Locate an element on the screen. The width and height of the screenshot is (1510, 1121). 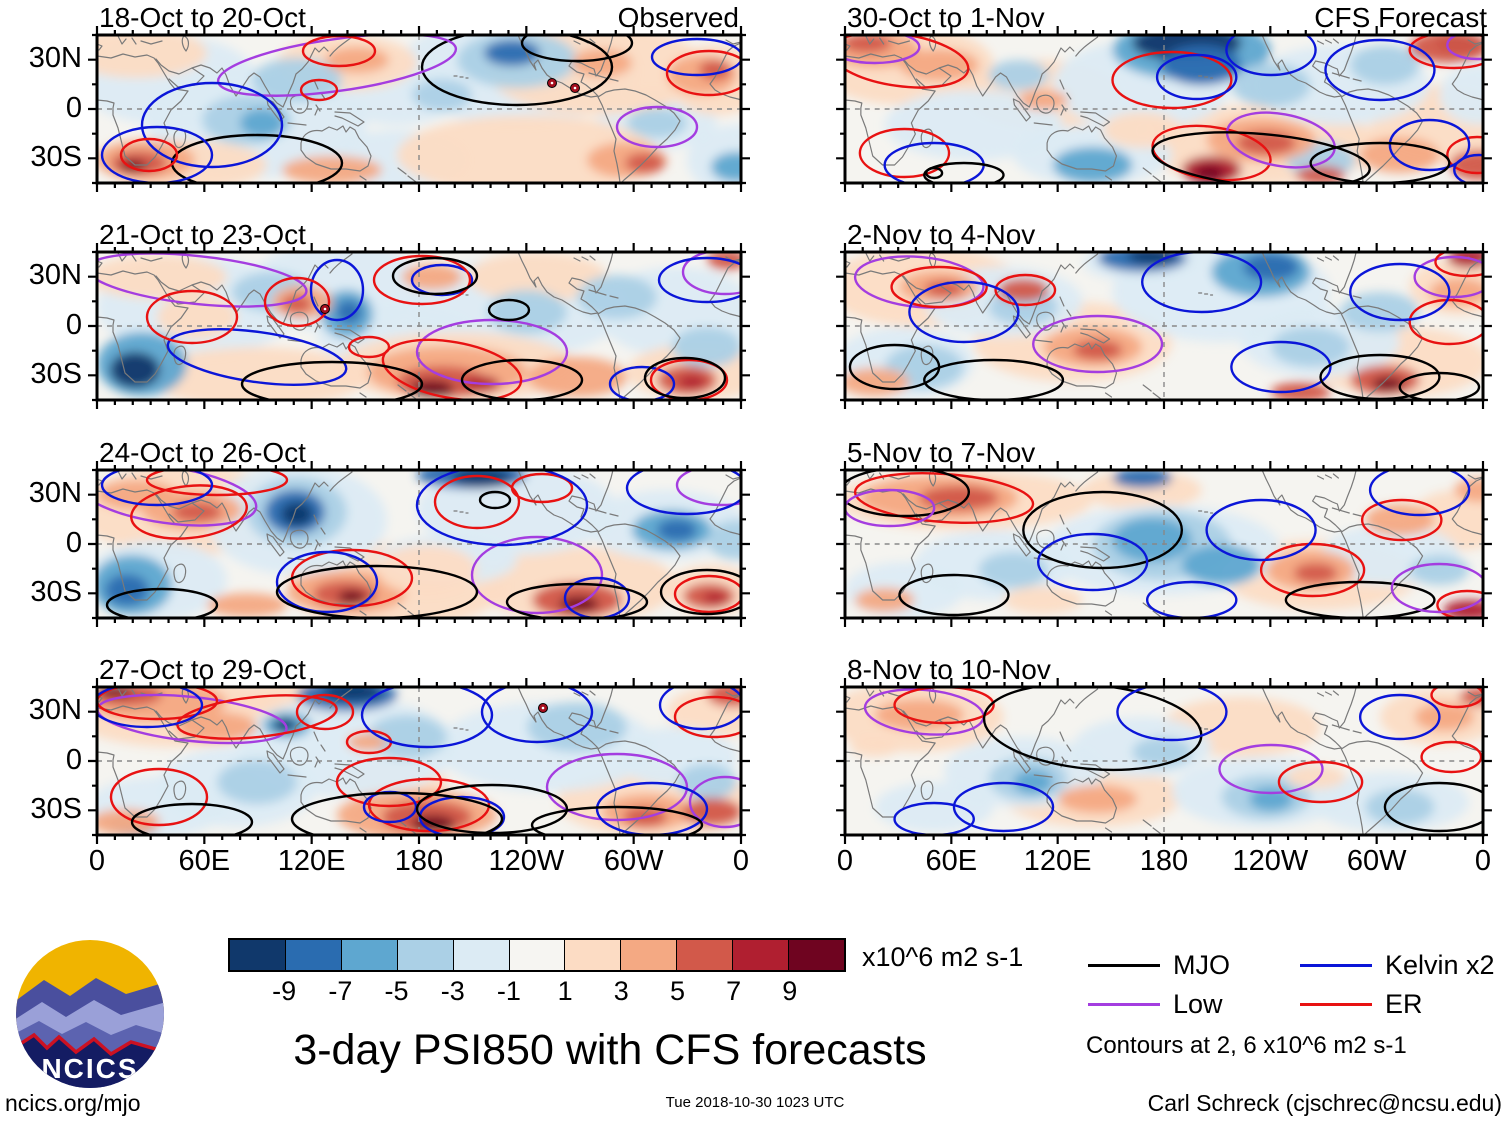
colorbar-tick: -7 is located at coordinates (340, 991).